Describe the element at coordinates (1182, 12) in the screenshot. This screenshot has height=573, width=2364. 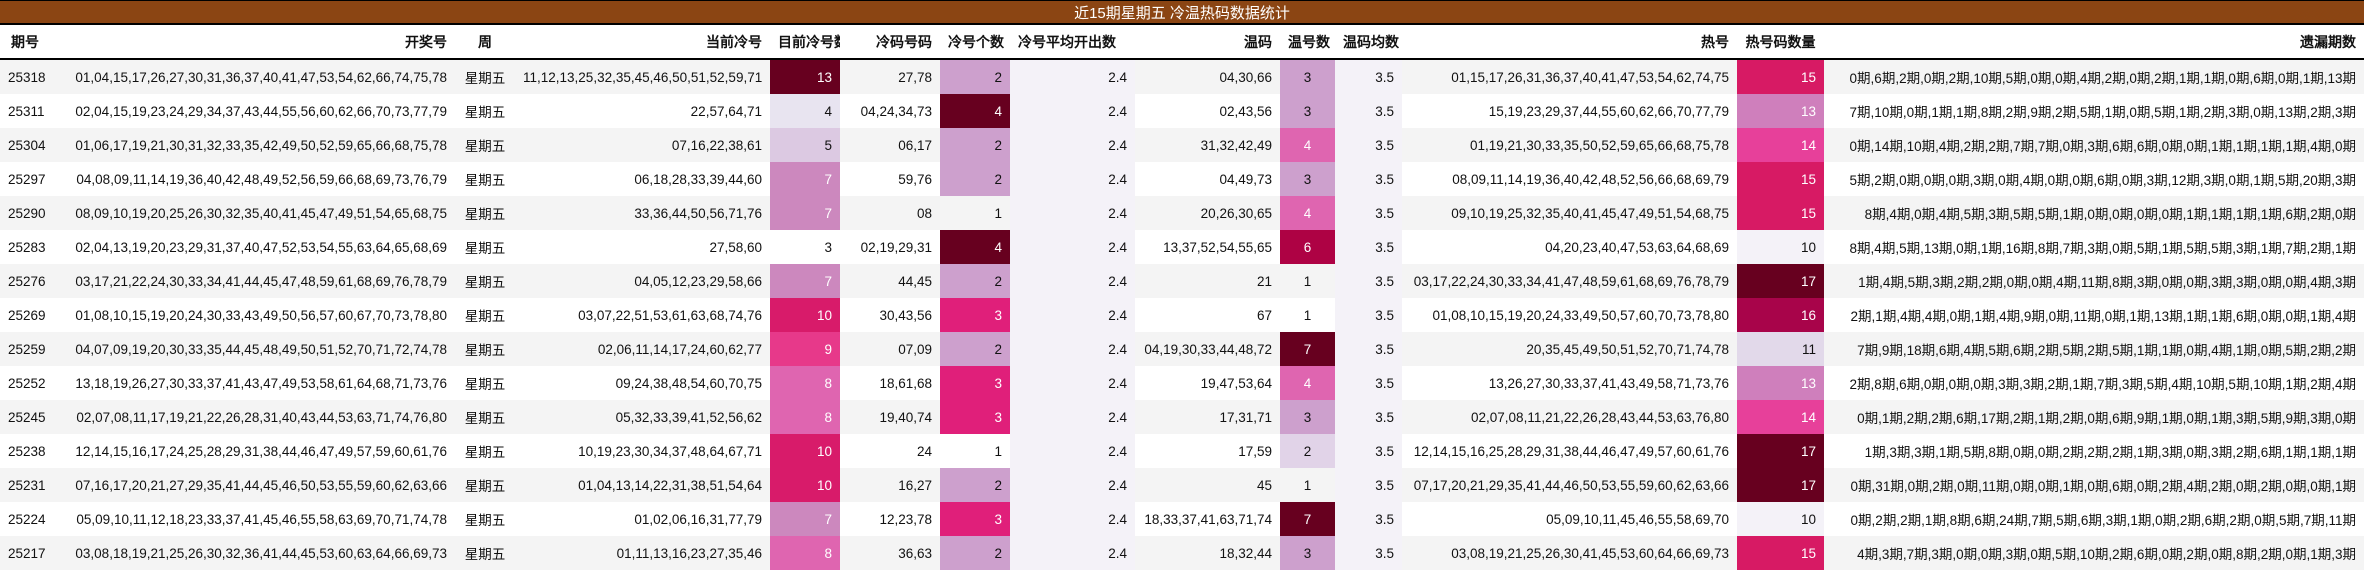
I see `table-title: 近15期星期五 冷温热码数据统计` at that location.